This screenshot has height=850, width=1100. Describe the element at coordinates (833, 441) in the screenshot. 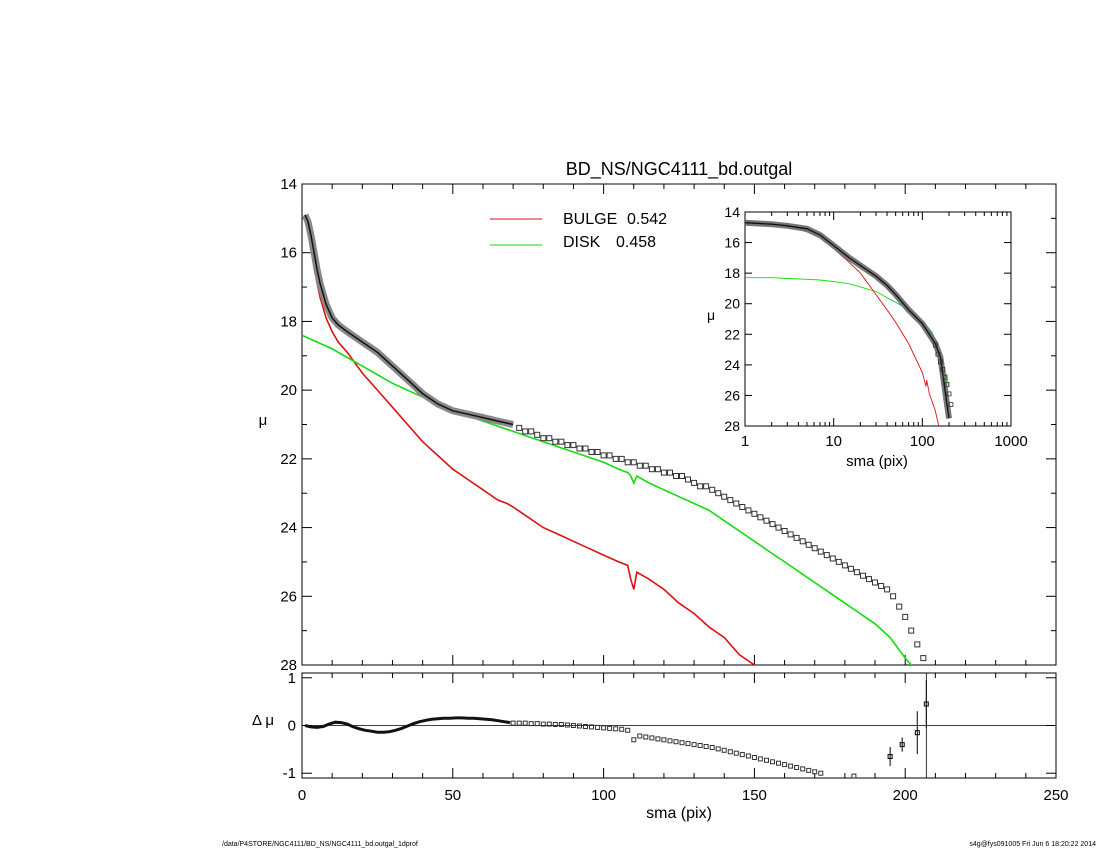

I see `inset-x-tick-label: 10` at that location.